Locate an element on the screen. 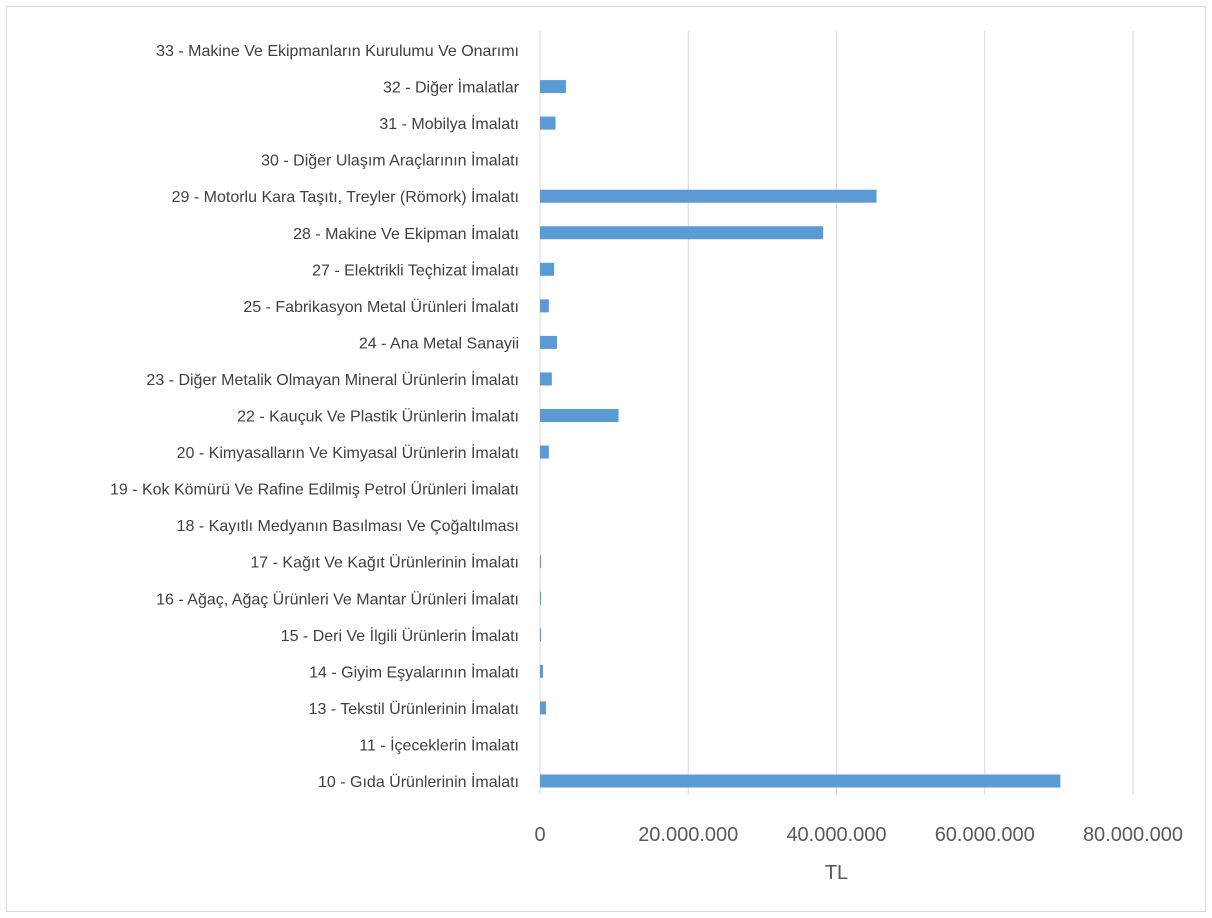 The width and height of the screenshot is (1212, 918). category-label-2: 31 - Mobilya İmalatı is located at coordinates (449, 123).